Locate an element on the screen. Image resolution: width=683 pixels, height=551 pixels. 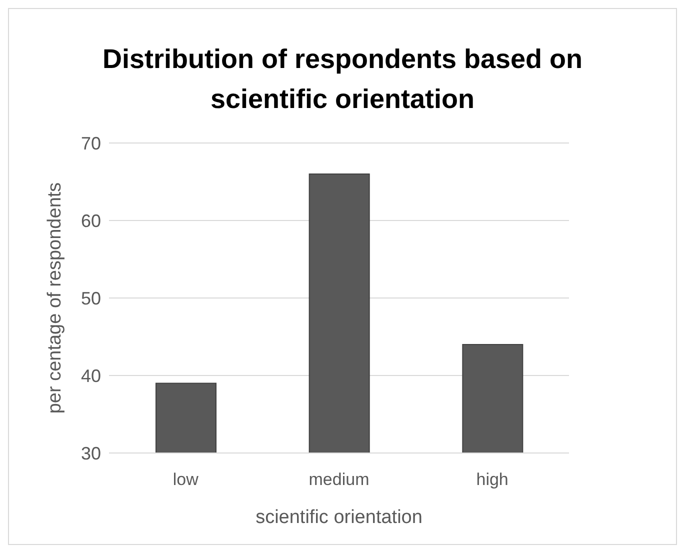
y-tick-label: 40 is located at coordinates (90, 376).